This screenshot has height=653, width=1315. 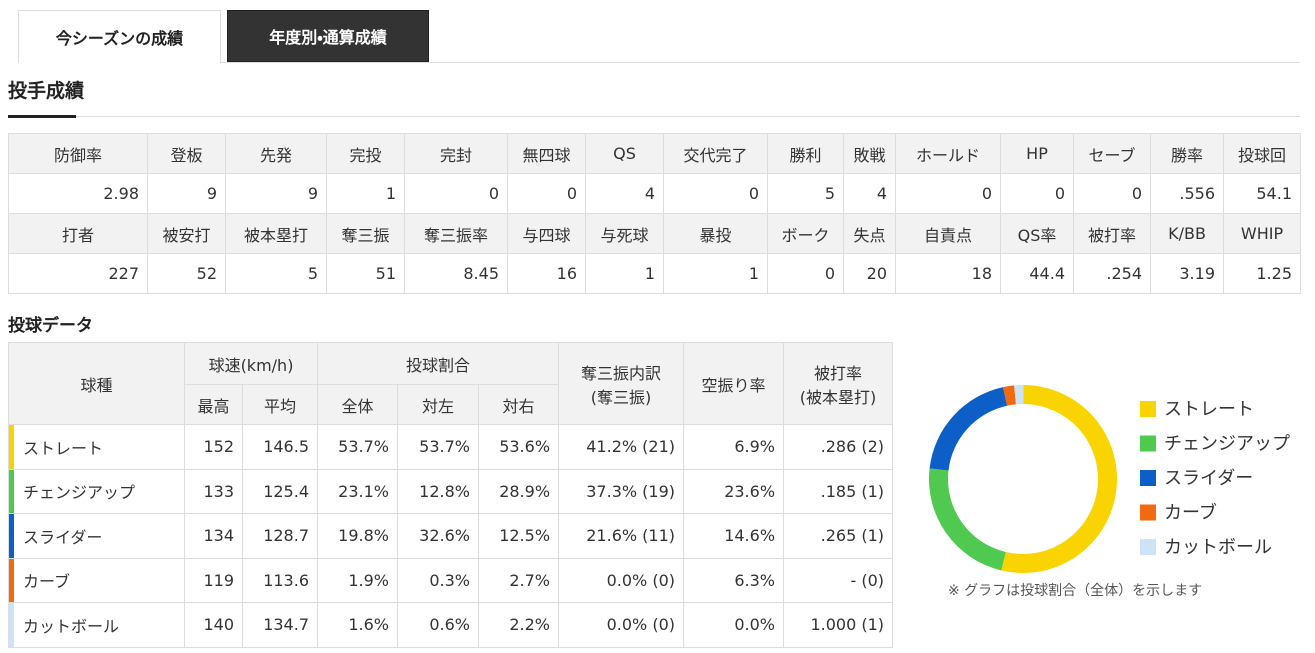 I want to click on pitch-value: 6.3%, so click(x=734, y=580).